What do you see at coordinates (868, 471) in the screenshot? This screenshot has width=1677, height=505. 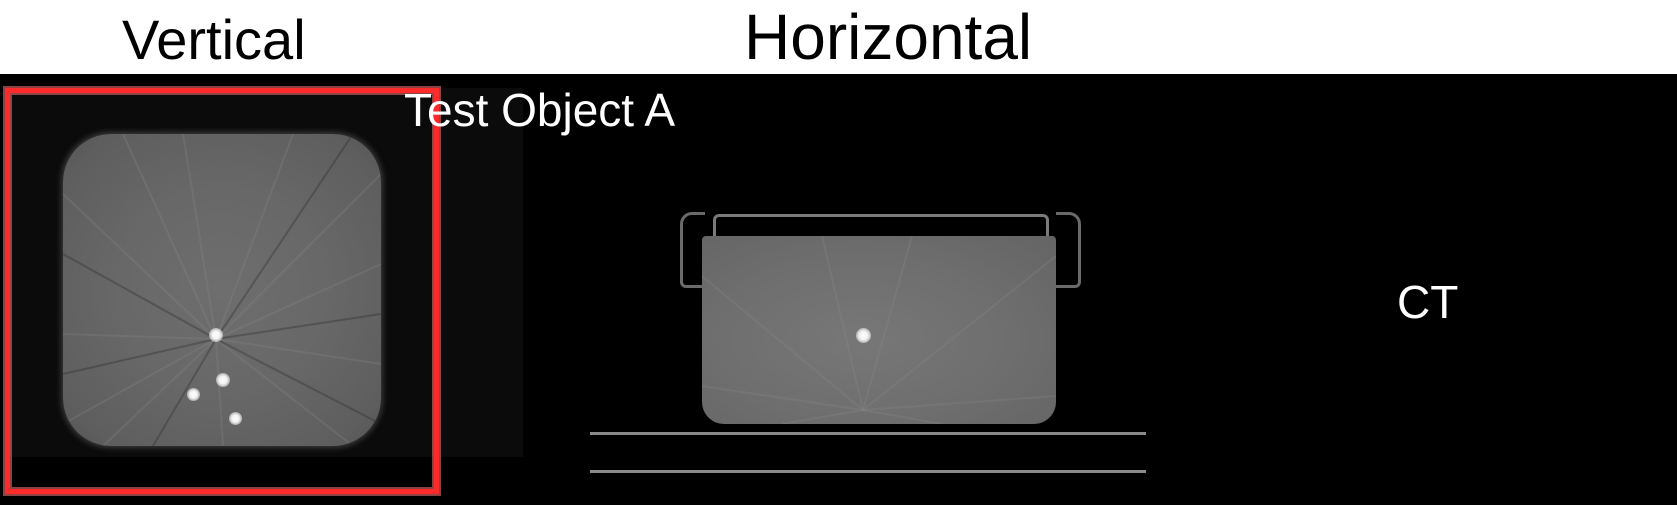 I see `table-bed-bottom` at bounding box center [868, 471].